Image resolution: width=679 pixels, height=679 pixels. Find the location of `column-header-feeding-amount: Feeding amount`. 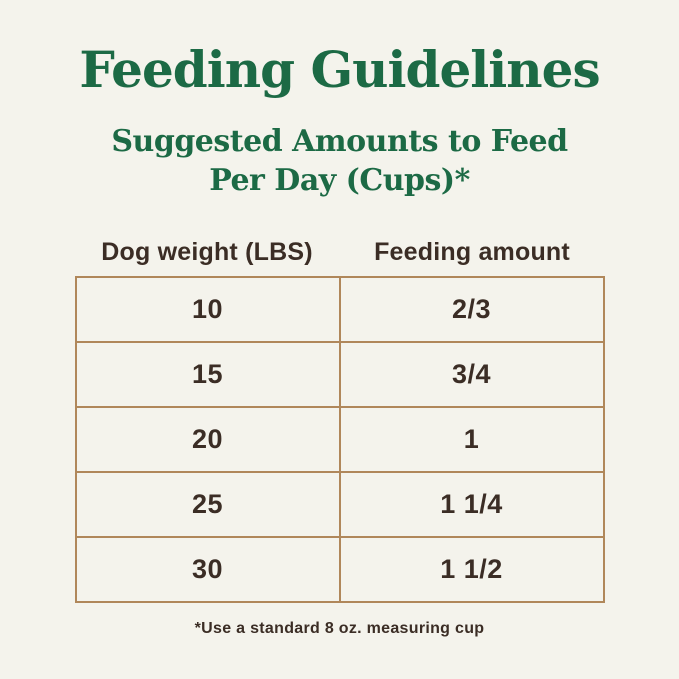

column-header-feeding-amount: Feeding amount is located at coordinates (472, 252).